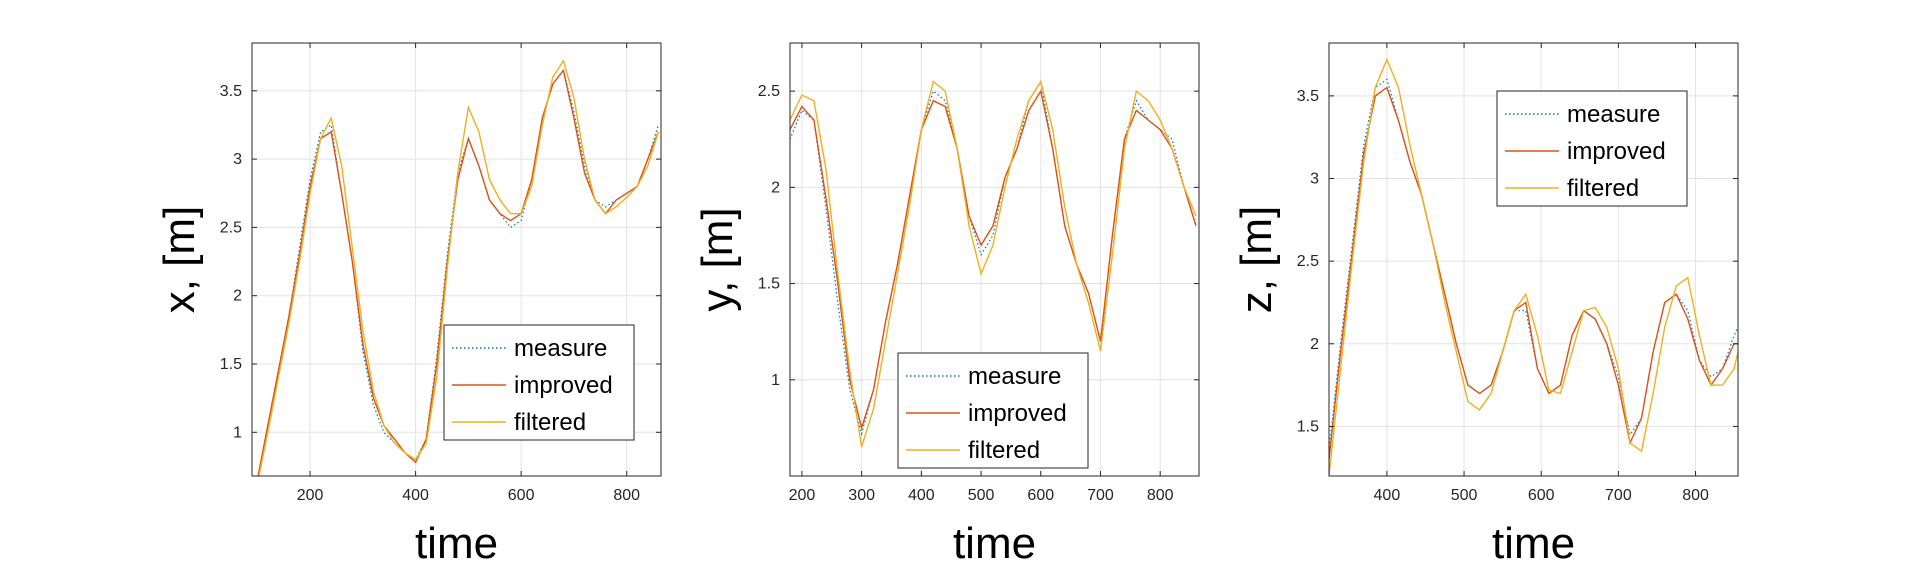 The image size is (1920, 572). What do you see at coordinates (1308, 426) in the screenshot?
I see `y-tick-label: 1.5` at bounding box center [1308, 426].